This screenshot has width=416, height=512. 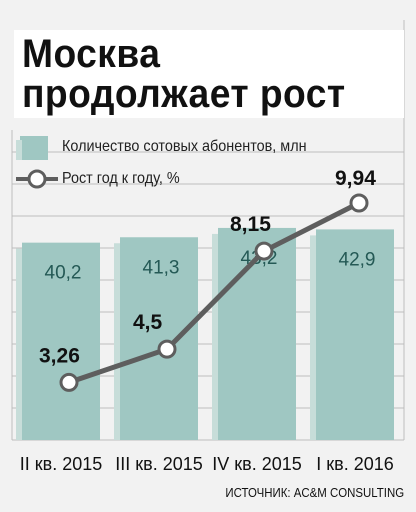 I want to click on growth-value-label: 3,26, so click(x=59, y=355).